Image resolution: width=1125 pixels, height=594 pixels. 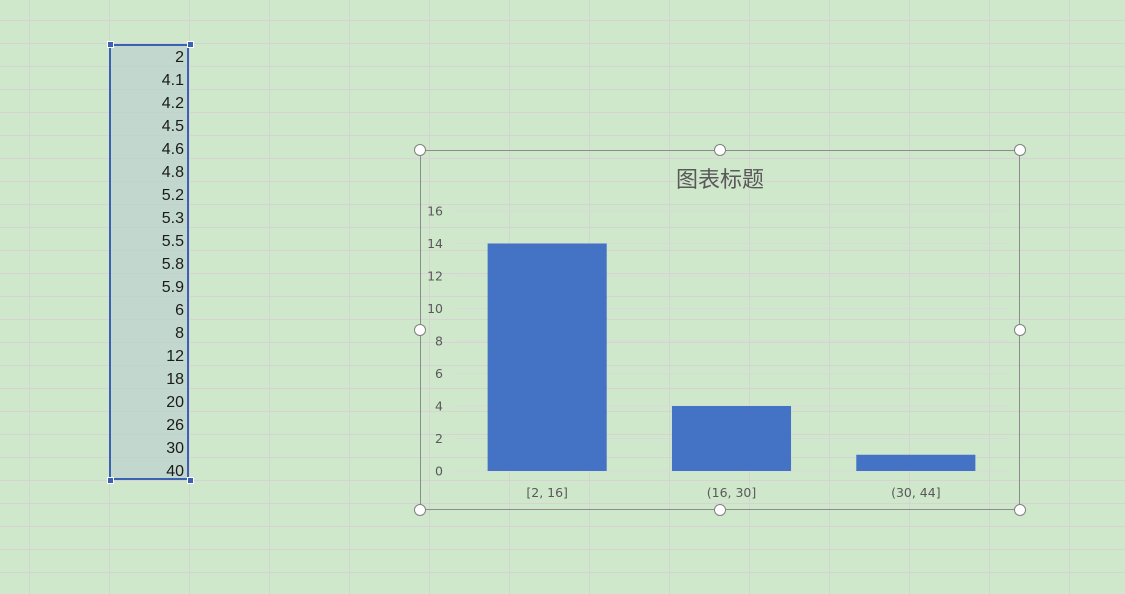 What do you see at coordinates (179, 57) in the screenshot?
I see `cell-value: 2` at bounding box center [179, 57].